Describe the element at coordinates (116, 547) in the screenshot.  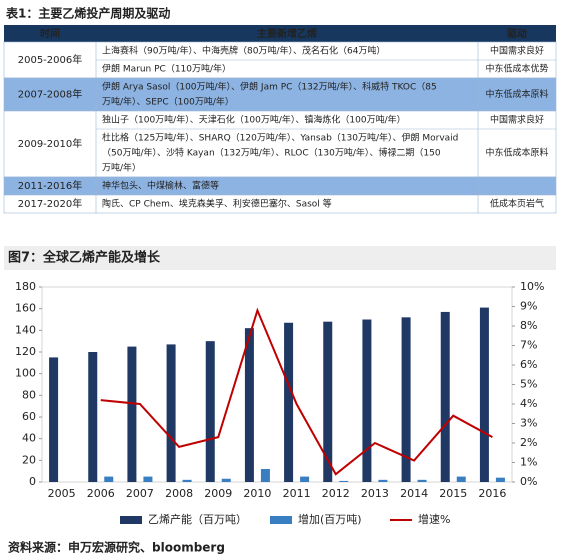
I see `source: 资料来源：申万宏源研究、bloomberg` at that location.